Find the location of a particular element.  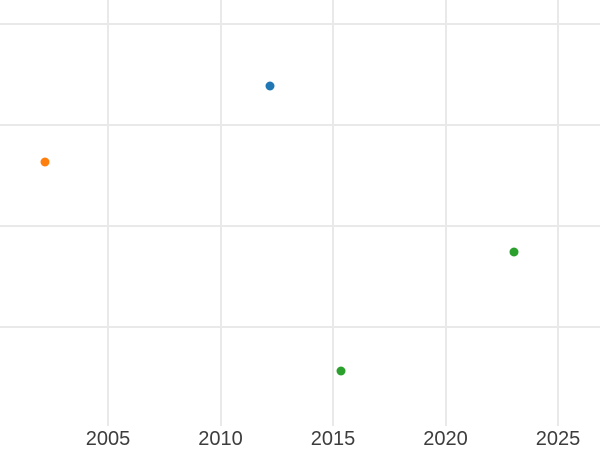

x-axis-tick-label: 2020 is located at coordinates (445, 439).